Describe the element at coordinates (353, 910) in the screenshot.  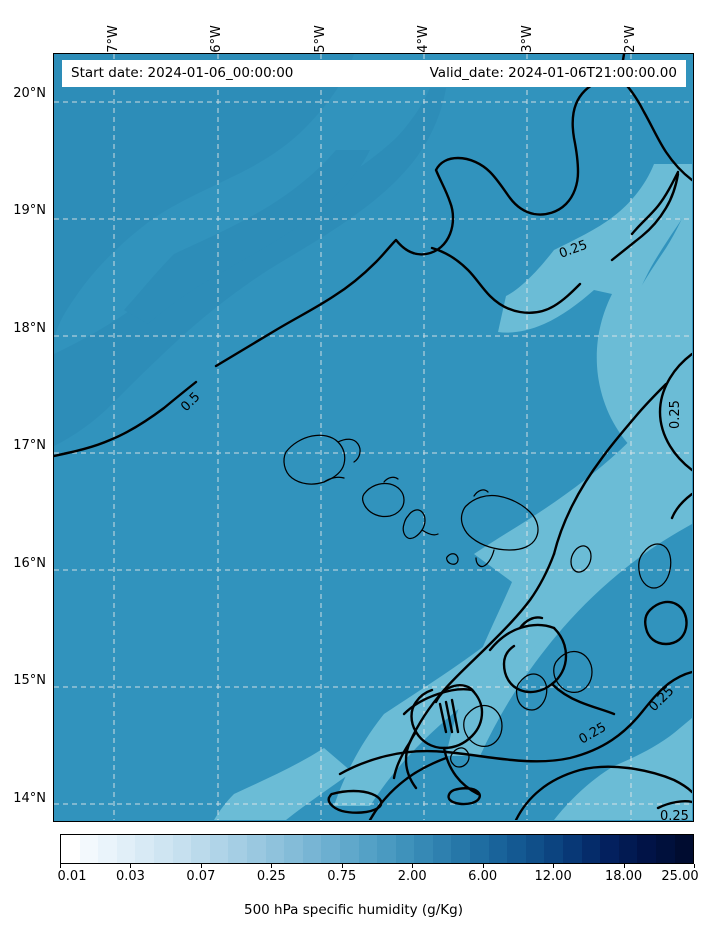
I see `colorbar-axis-label: 500 hPa specific humidity (g/Kg)` at that location.